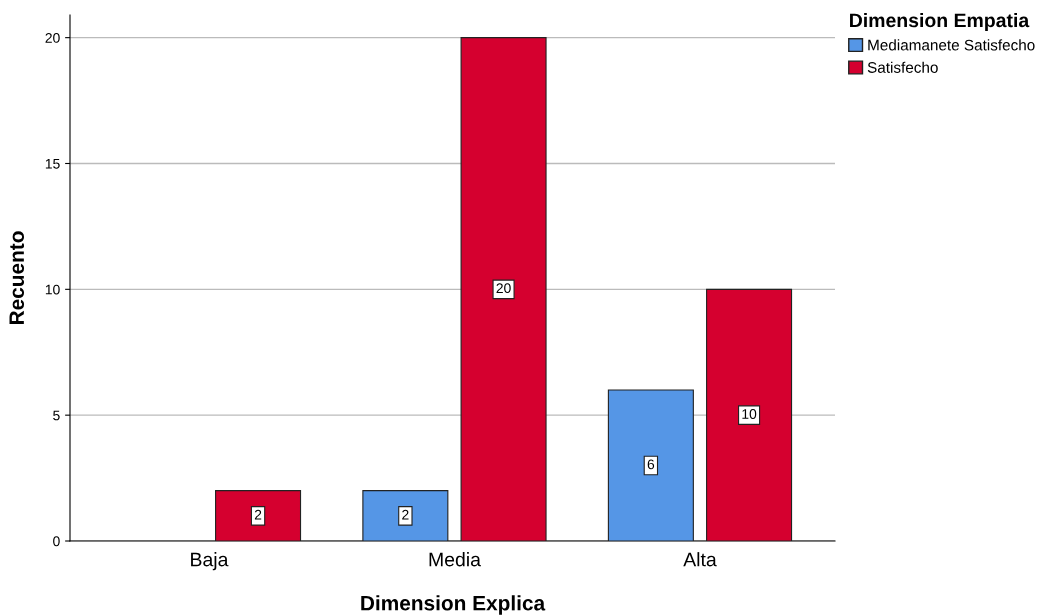  I want to click on y-tick-label: 0, so click(56, 541).